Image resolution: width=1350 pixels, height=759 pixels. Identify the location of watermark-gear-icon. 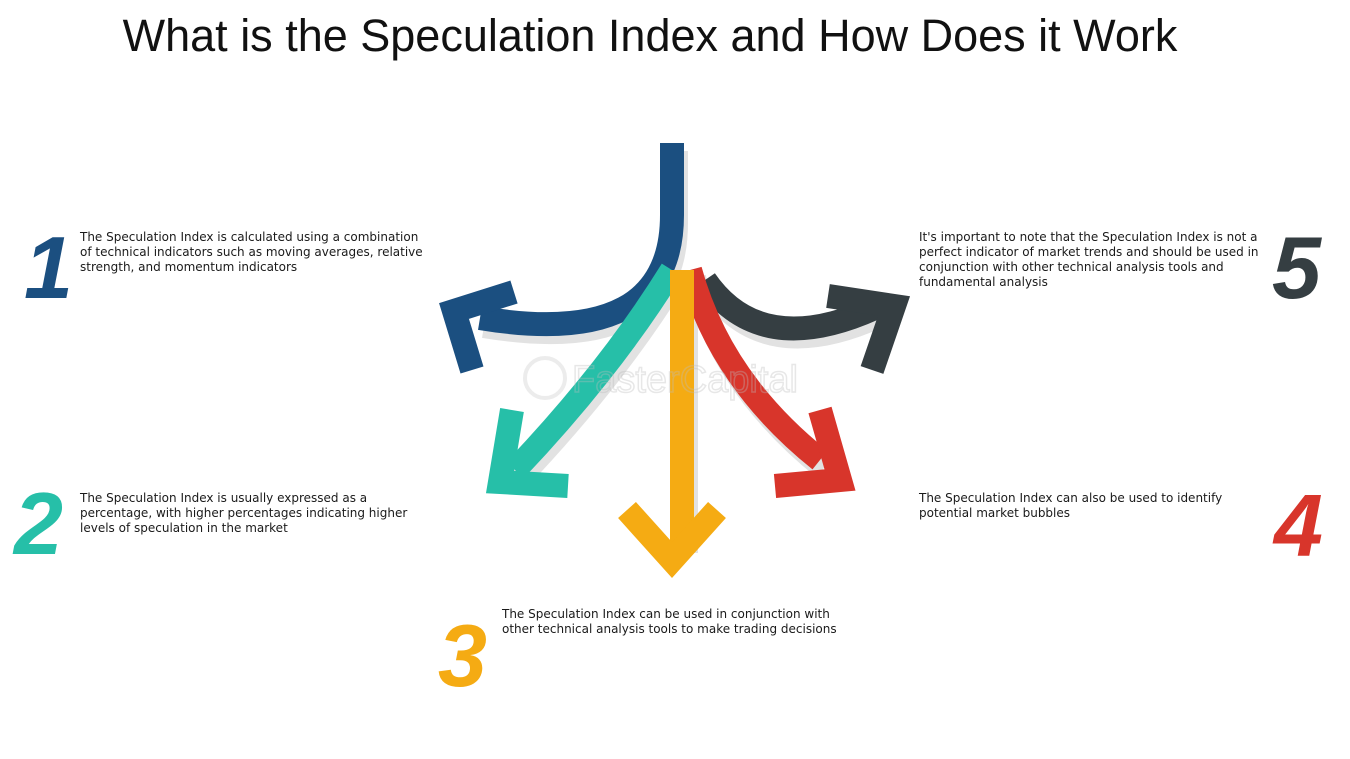
(545, 378).